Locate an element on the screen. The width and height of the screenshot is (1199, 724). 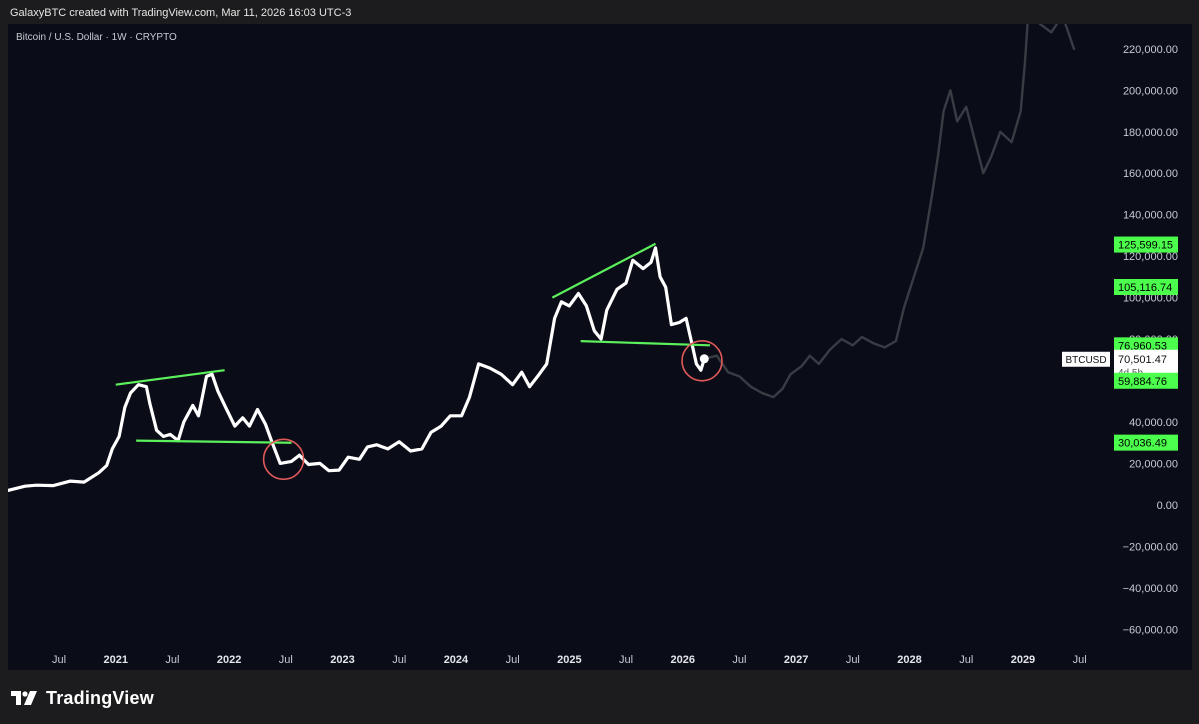
highlight-circle-2022-breakdown is located at coordinates (283, 459).